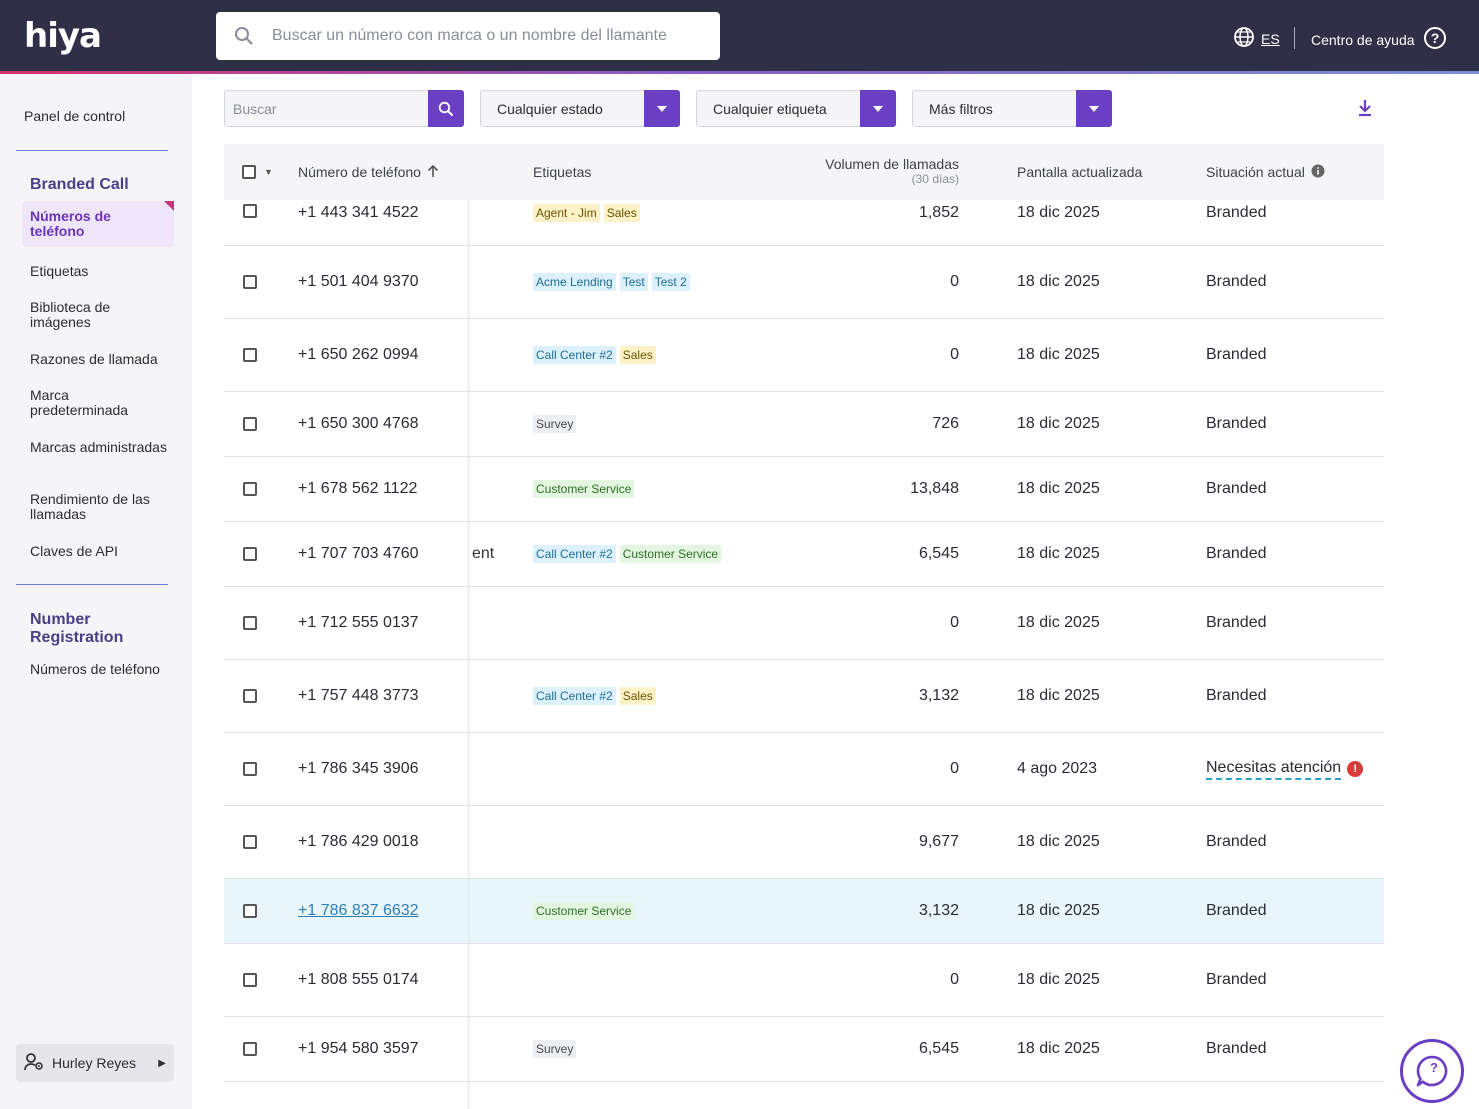 This screenshot has width=1479, height=1109. Describe the element at coordinates (796, 108) in the screenshot. I see `tag-filter-dropdown: Cualquier etiqueta` at that location.